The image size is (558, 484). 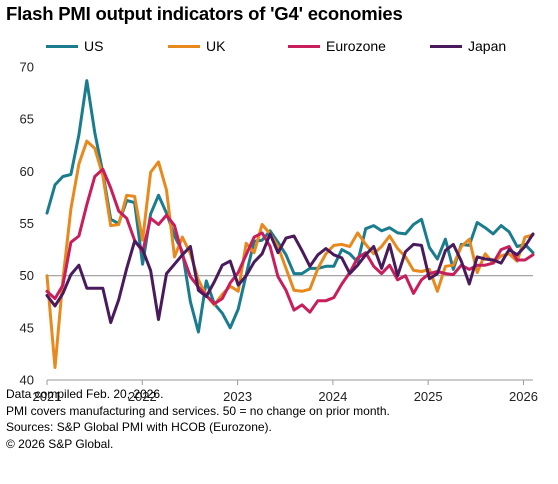 I want to click on x-tick-label: 2022, so click(x=142, y=396).